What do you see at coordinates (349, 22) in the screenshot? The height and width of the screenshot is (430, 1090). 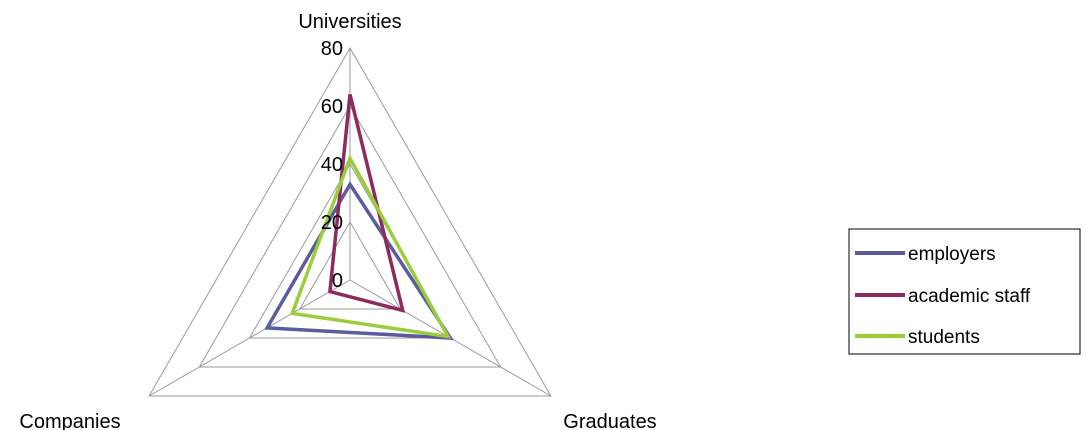 I see `category-label-universities: Universities` at bounding box center [349, 22].